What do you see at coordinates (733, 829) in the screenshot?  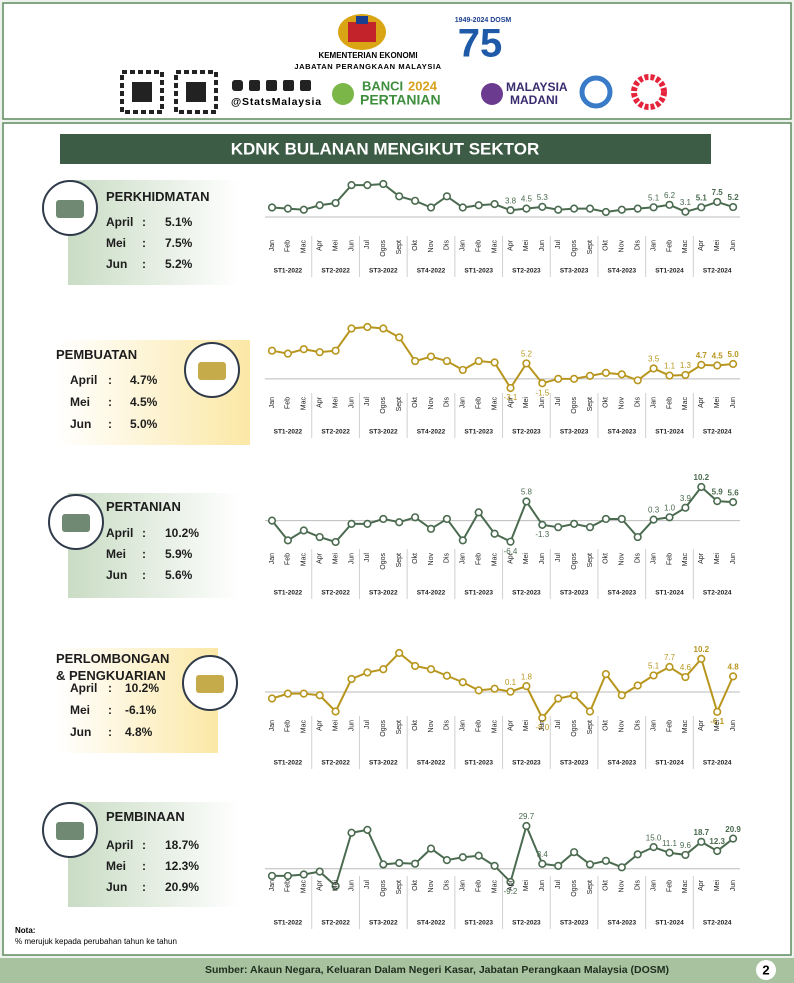 I see `value-label: 20.9` at bounding box center [733, 829].